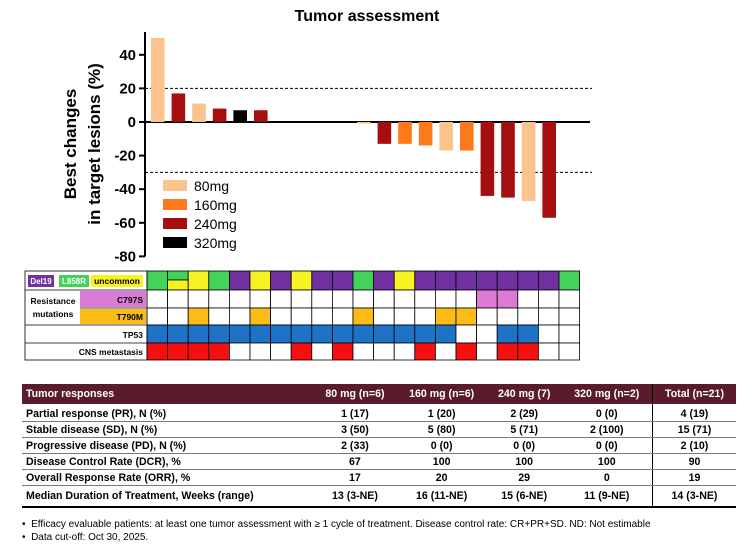  What do you see at coordinates (133, 335) in the screenshot?
I see `tp53-label: TP53` at bounding box center [133, 335].